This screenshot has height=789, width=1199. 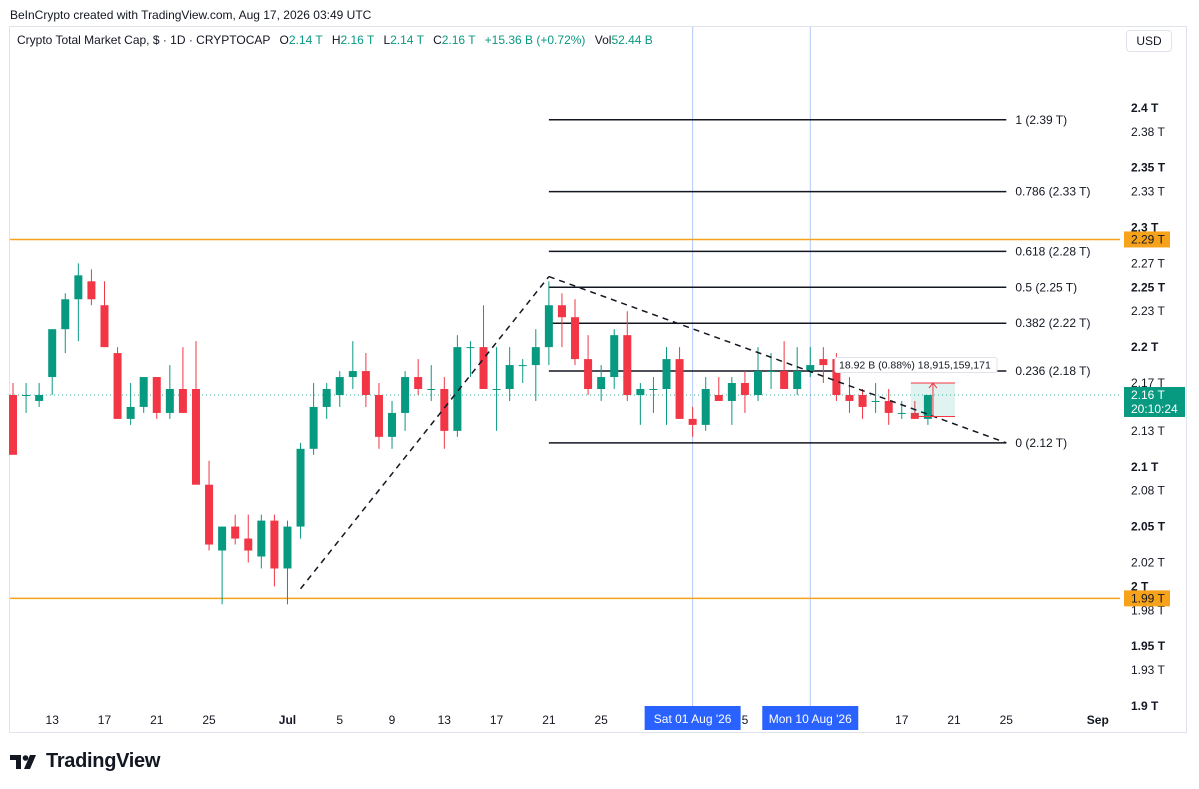 What do you see at coordinates (632, 40) in the screenshot?
I see `volume-value: 52.44 B` at bounding box center [632, 40].